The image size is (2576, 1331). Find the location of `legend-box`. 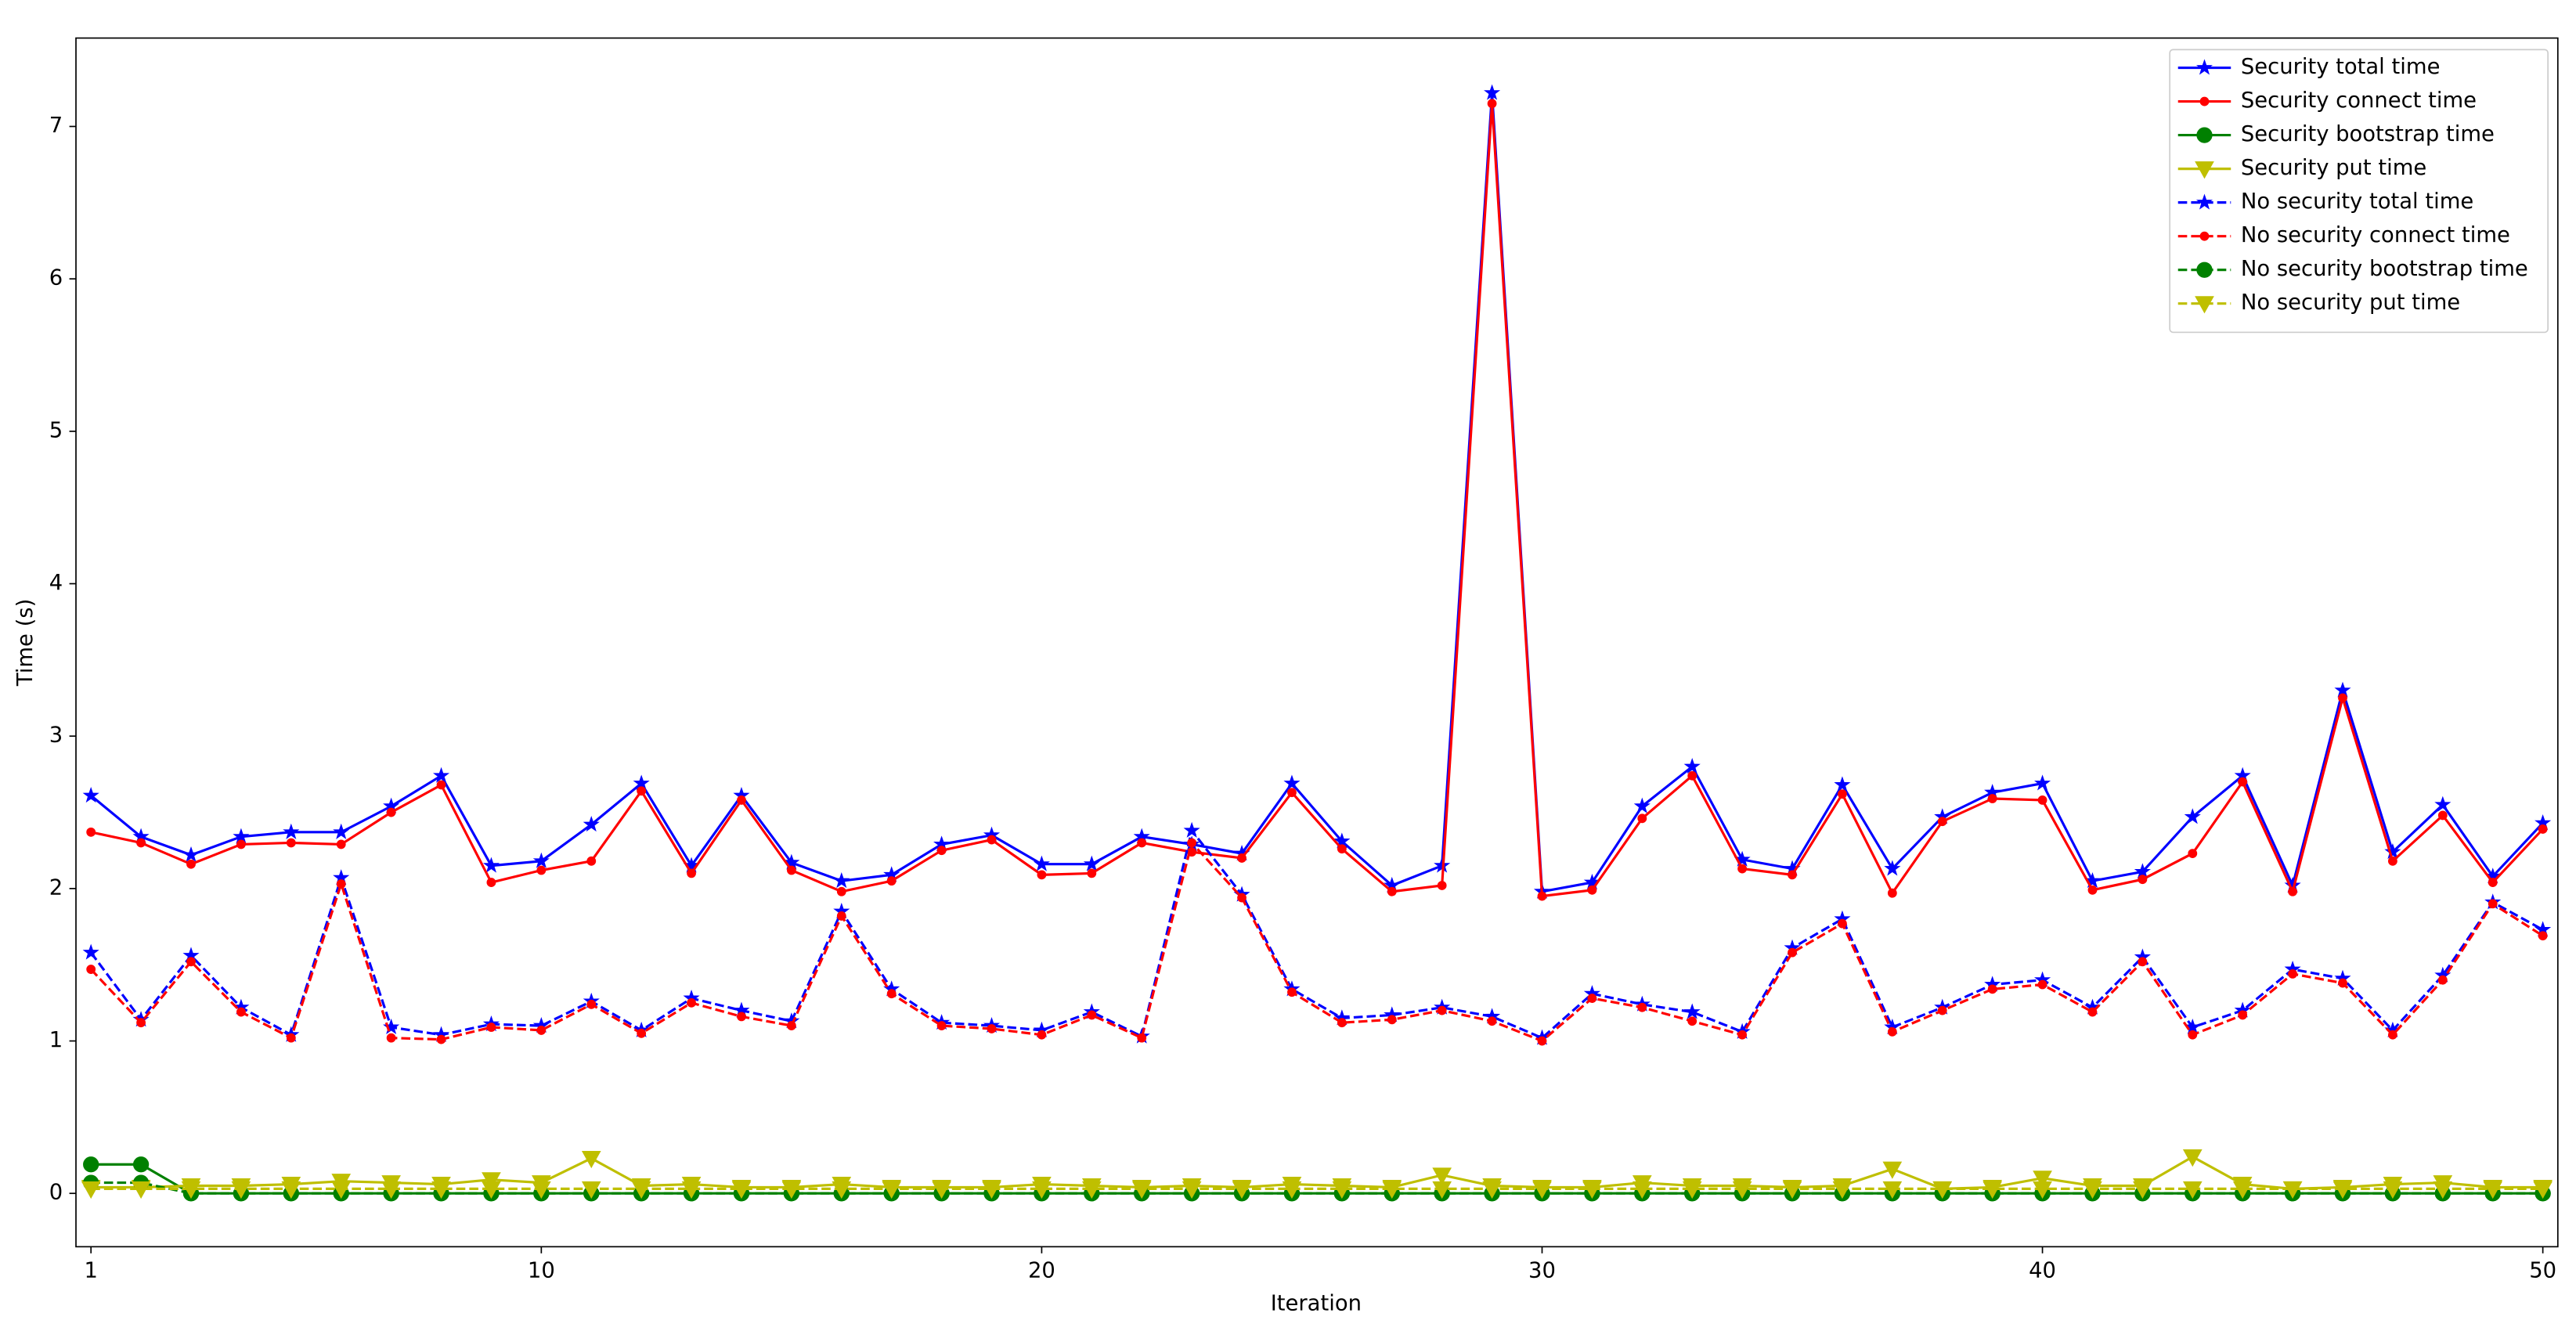

legend-box is located at coordinates (2359, 192).